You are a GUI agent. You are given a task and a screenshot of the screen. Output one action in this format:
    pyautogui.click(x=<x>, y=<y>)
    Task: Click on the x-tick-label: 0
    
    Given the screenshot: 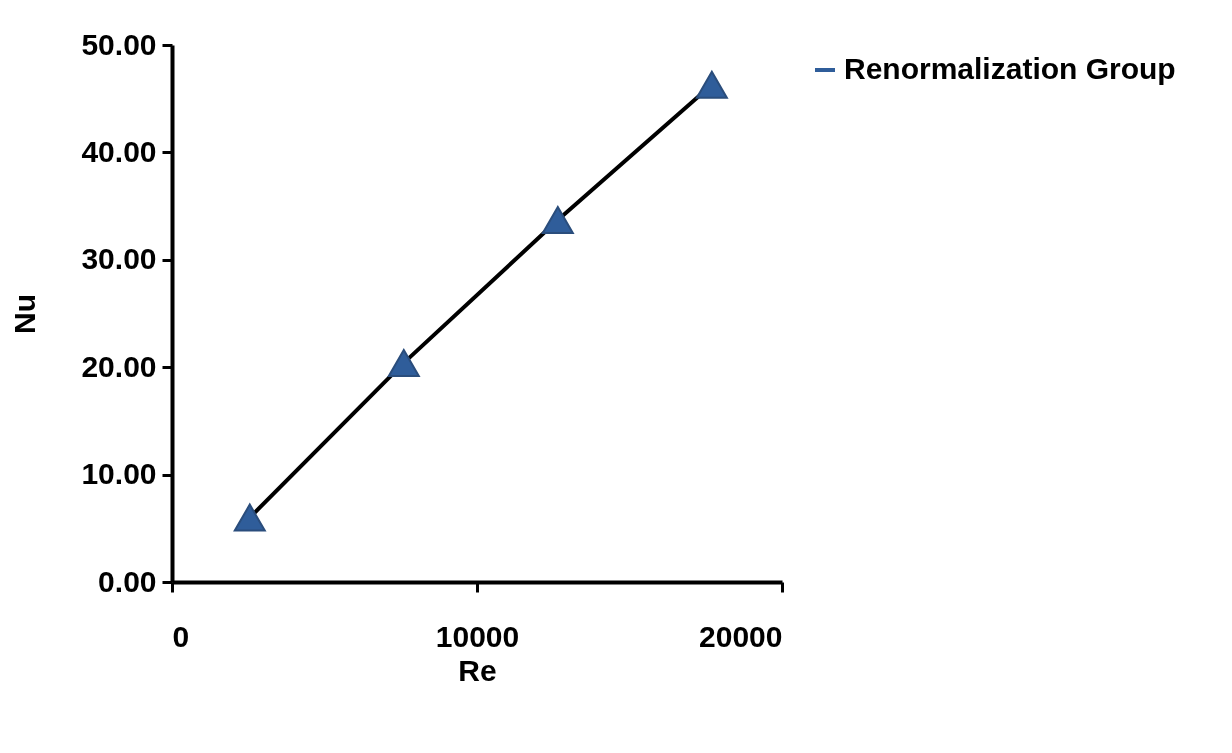 What is the action you would take?
    pyautogui.click(x=181, y=636)
    